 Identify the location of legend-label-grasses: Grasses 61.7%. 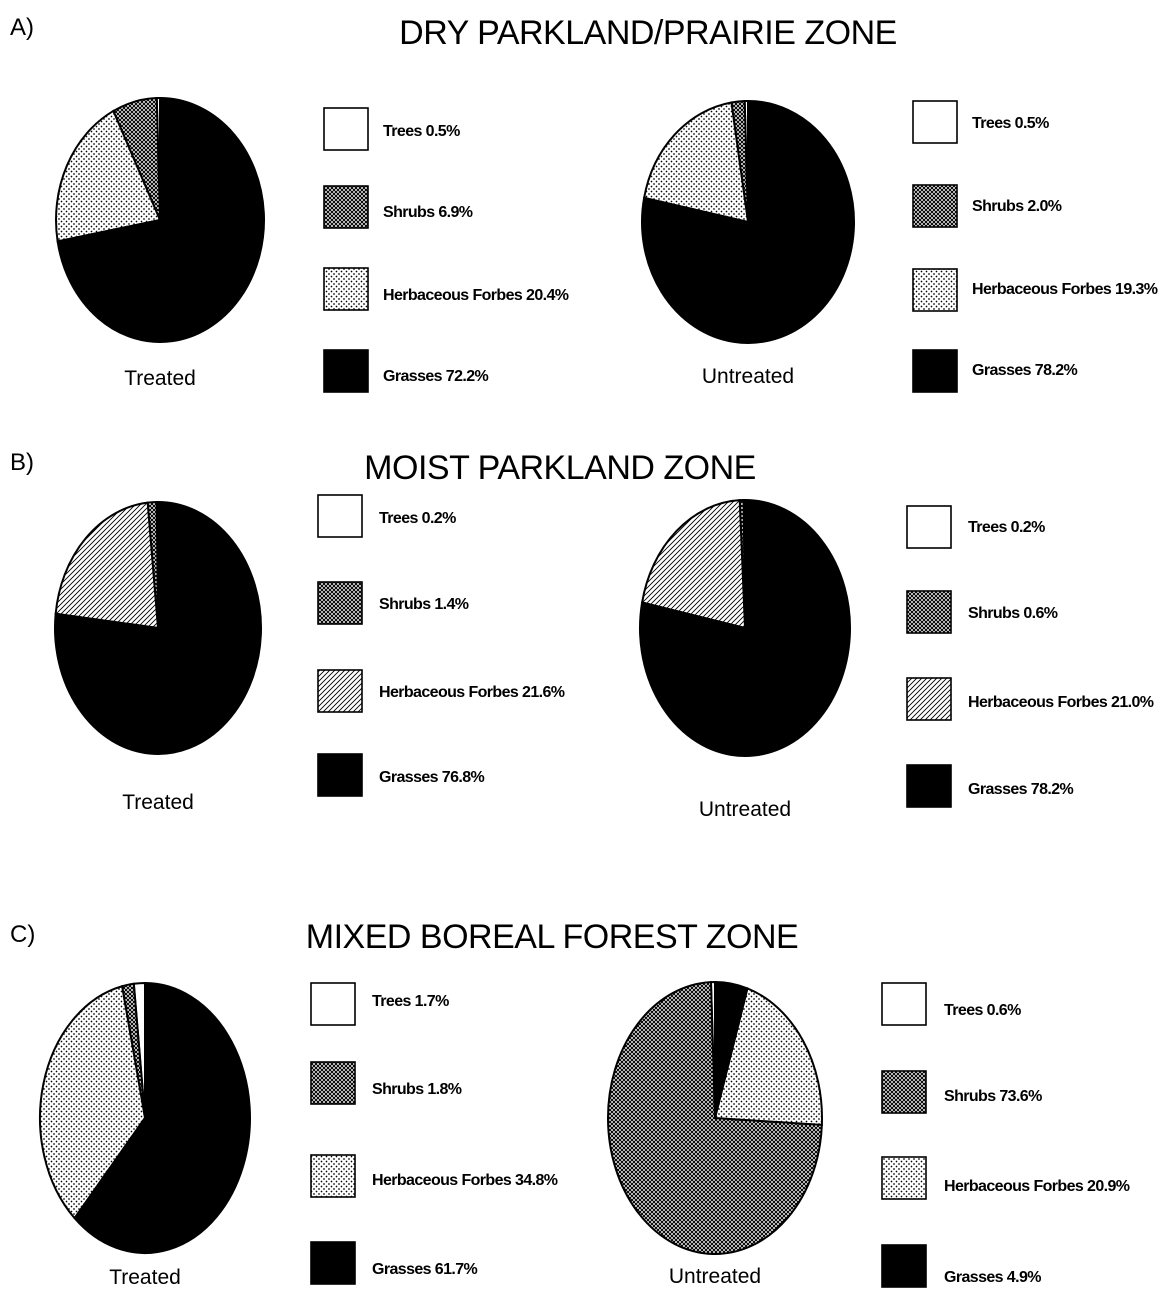
(425, 1269).